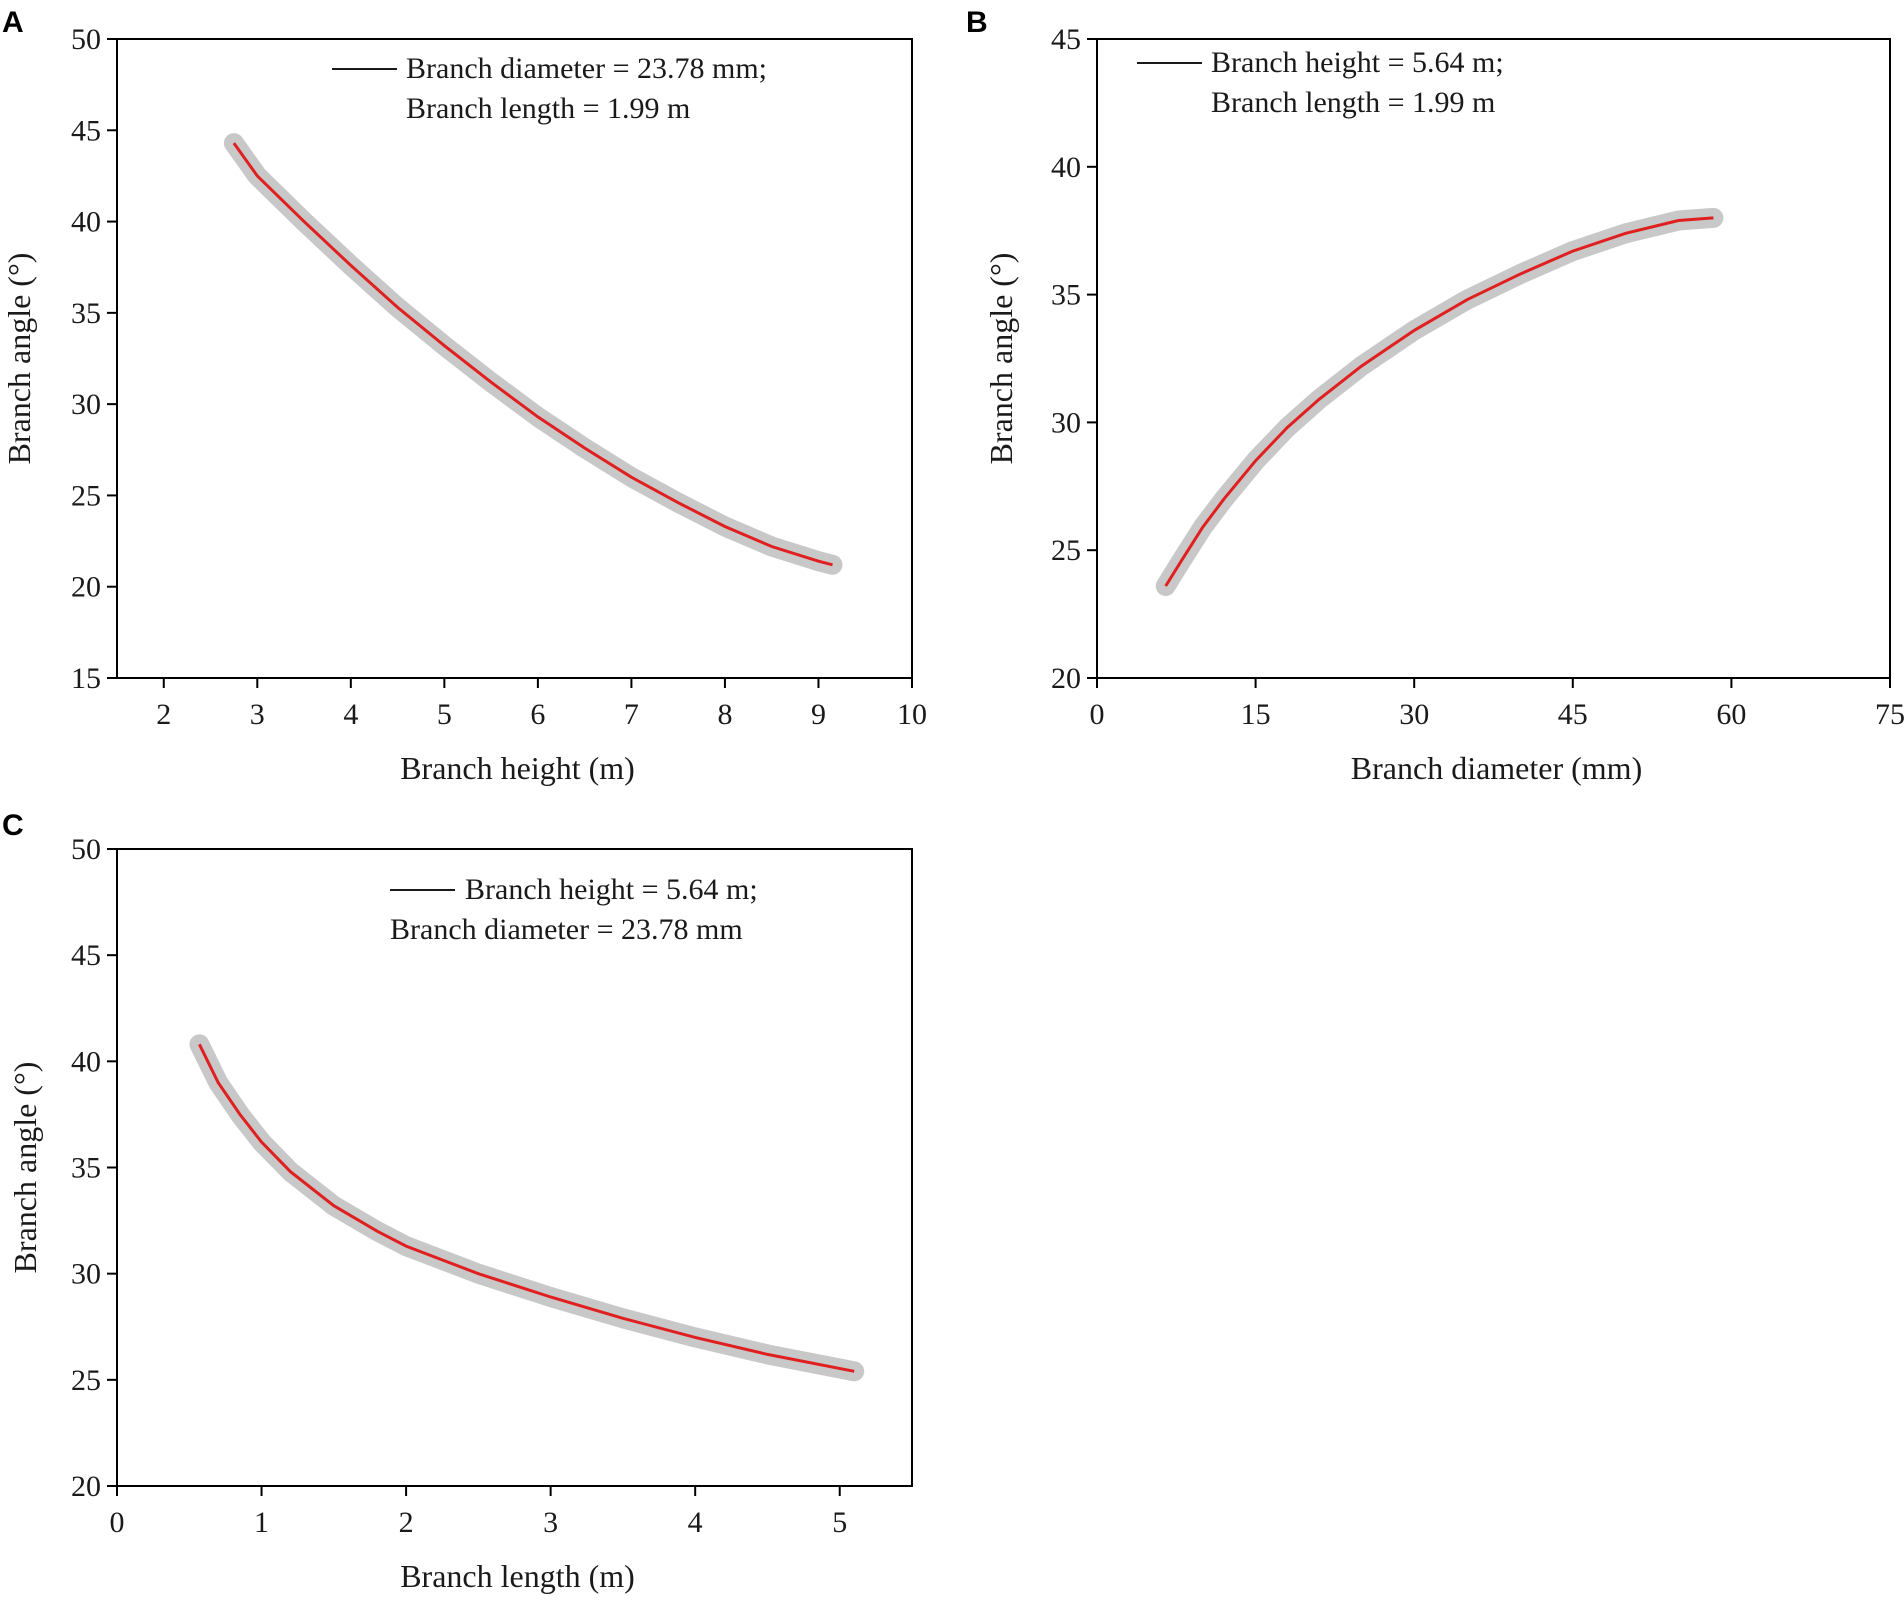 The width and height of the screenshot is (1904, 1600). What do you see at coordinates (1414, 714) in the screenshot?
I see `x-tick-label: 30` at bounding box center [1414, 714].